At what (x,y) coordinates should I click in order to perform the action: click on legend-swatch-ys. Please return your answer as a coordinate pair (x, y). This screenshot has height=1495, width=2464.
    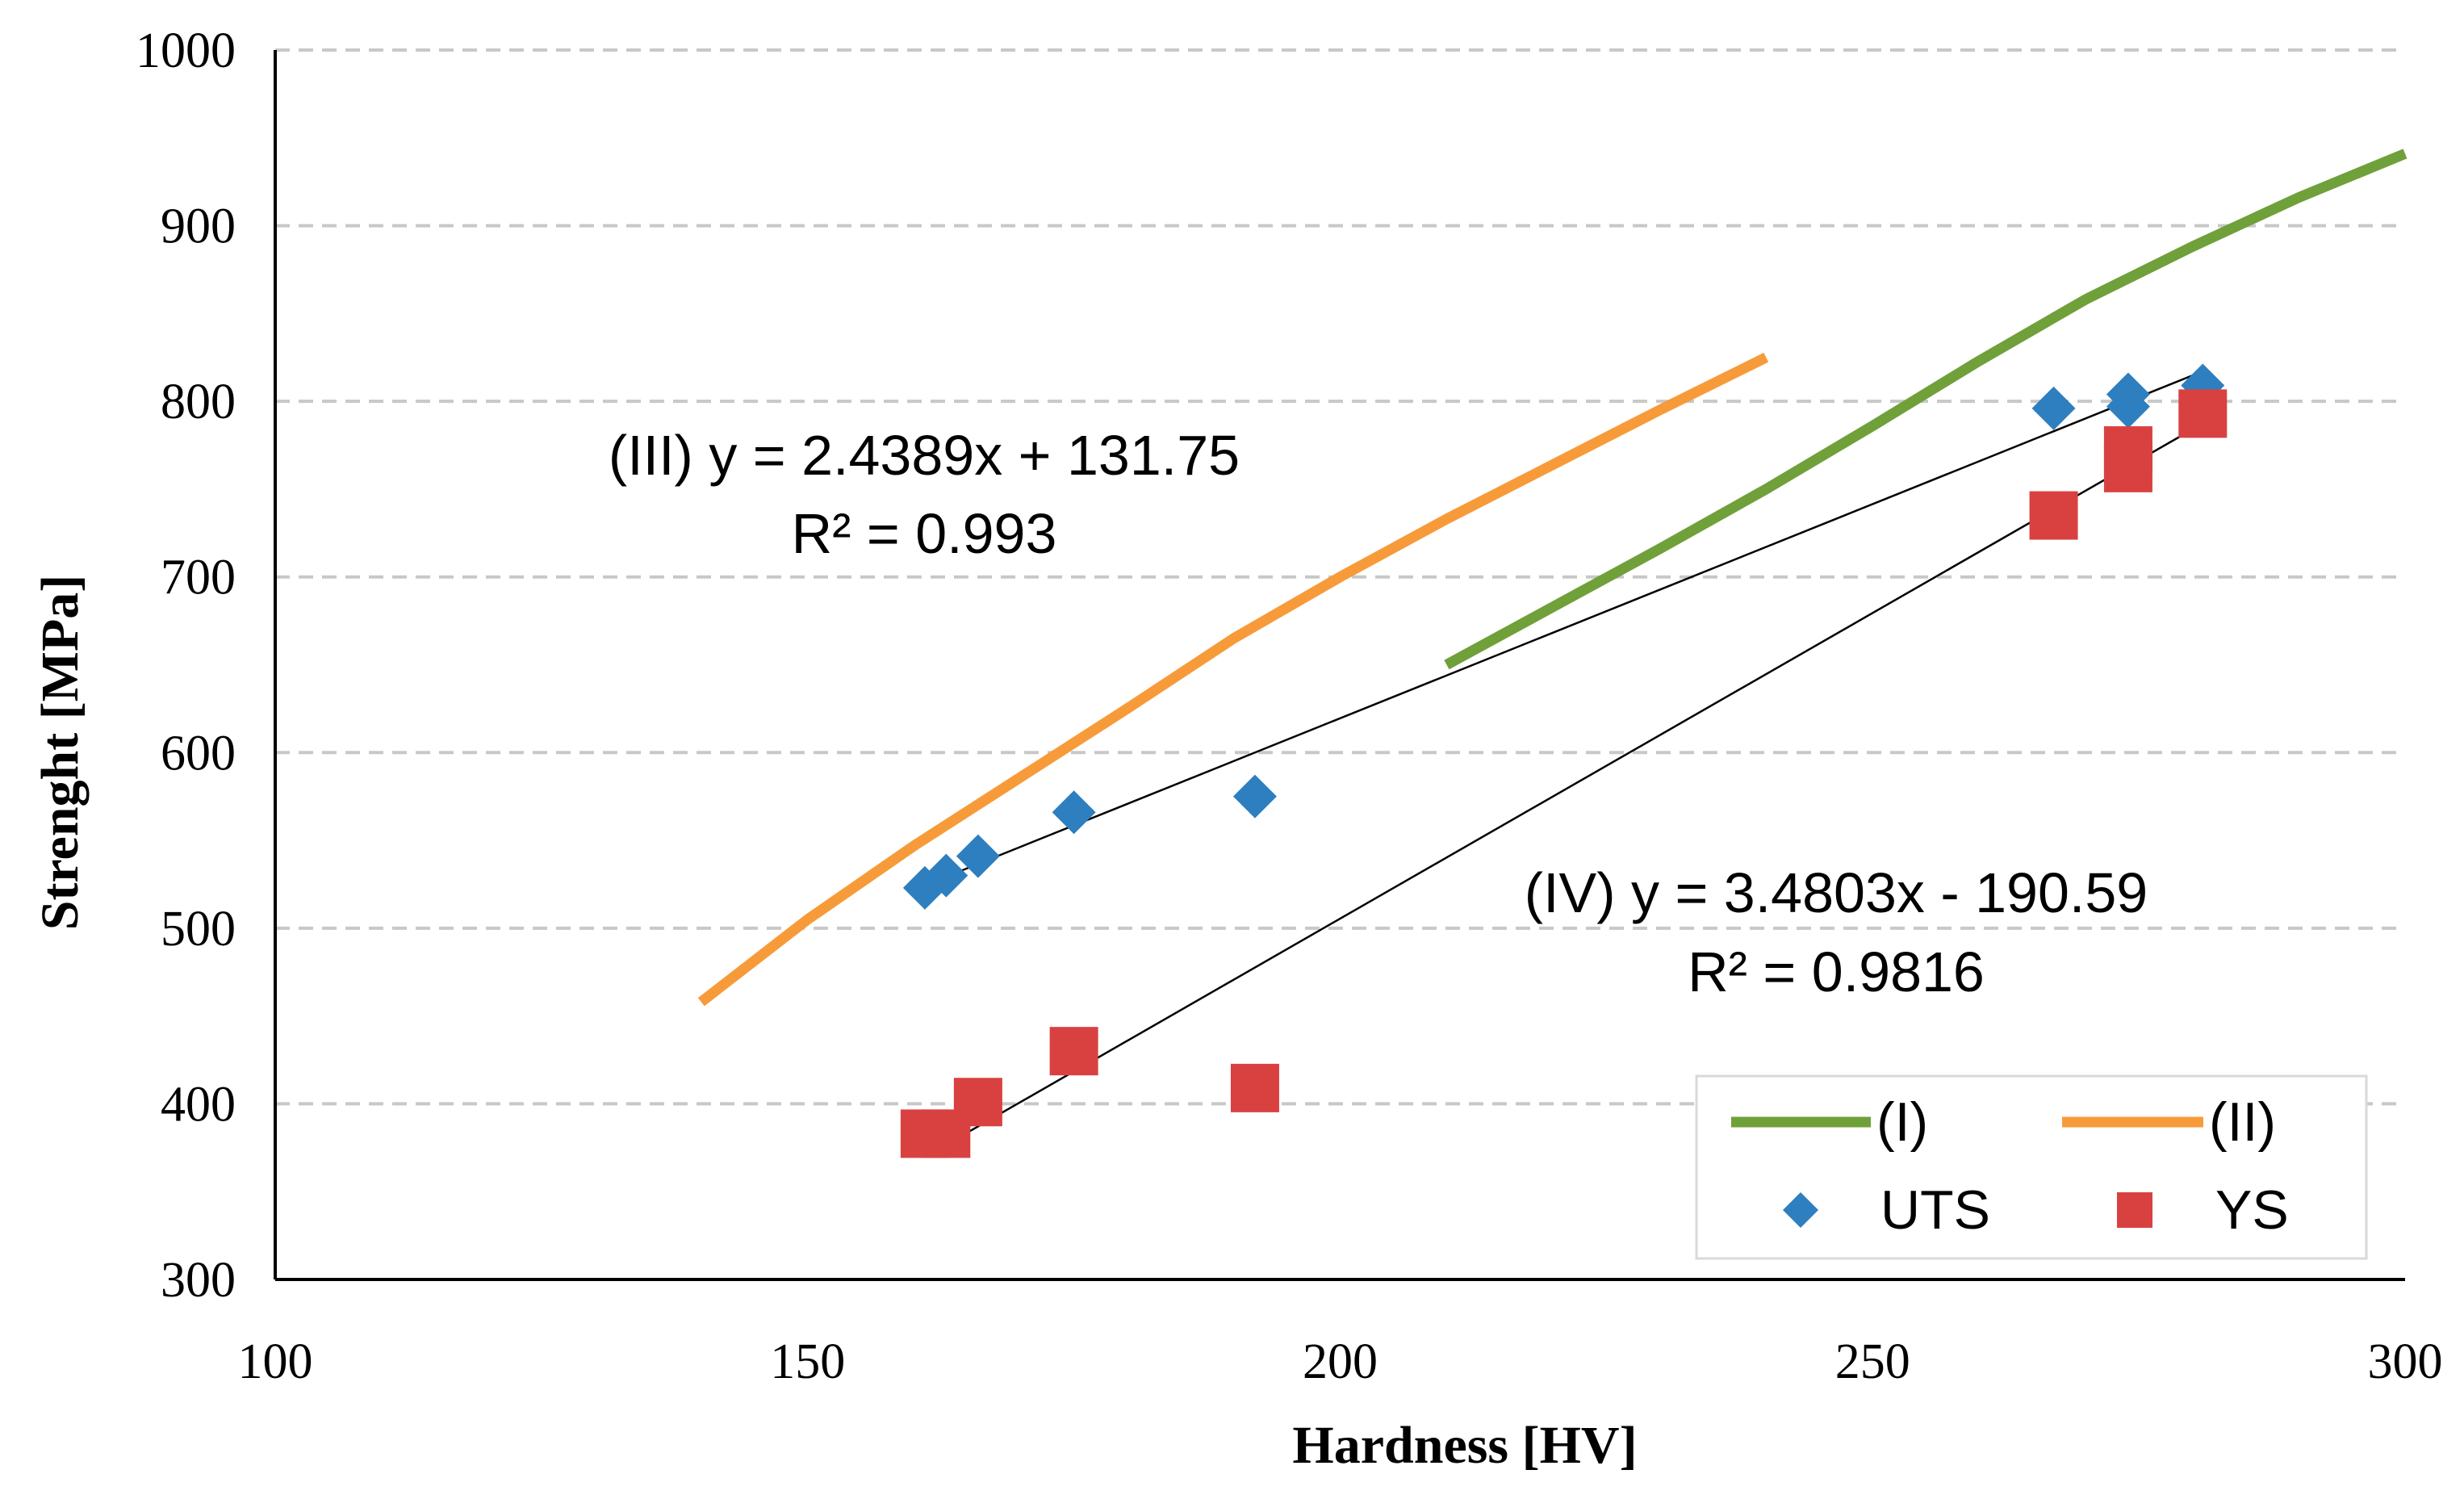
    Looking at the image, I should click on (2134, 1210).